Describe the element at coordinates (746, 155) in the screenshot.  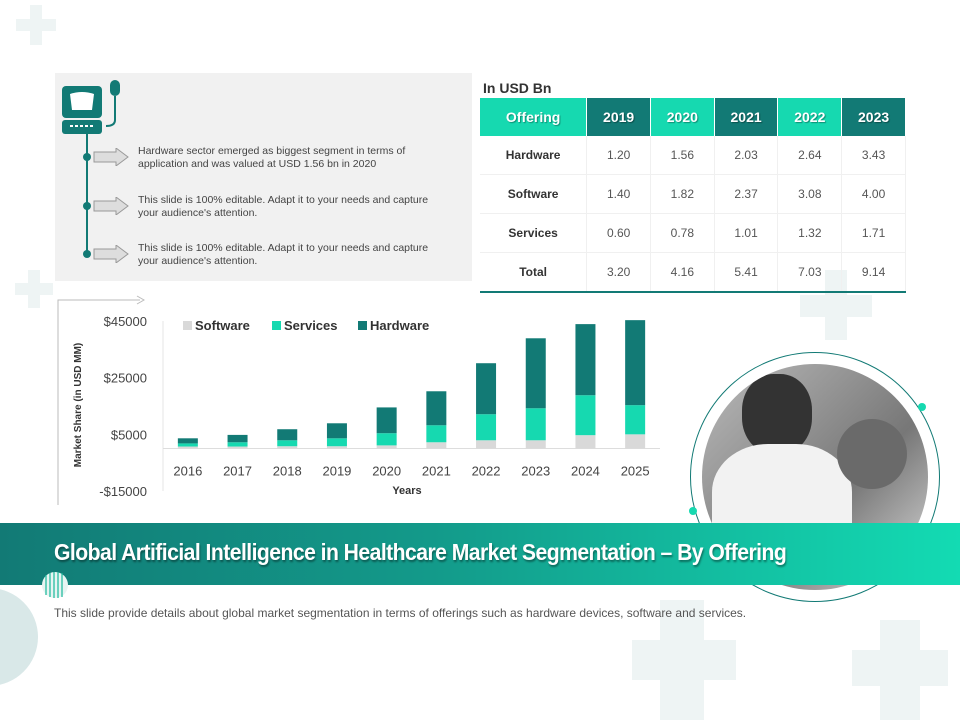
I see `table-cell: 2.03` at that location.